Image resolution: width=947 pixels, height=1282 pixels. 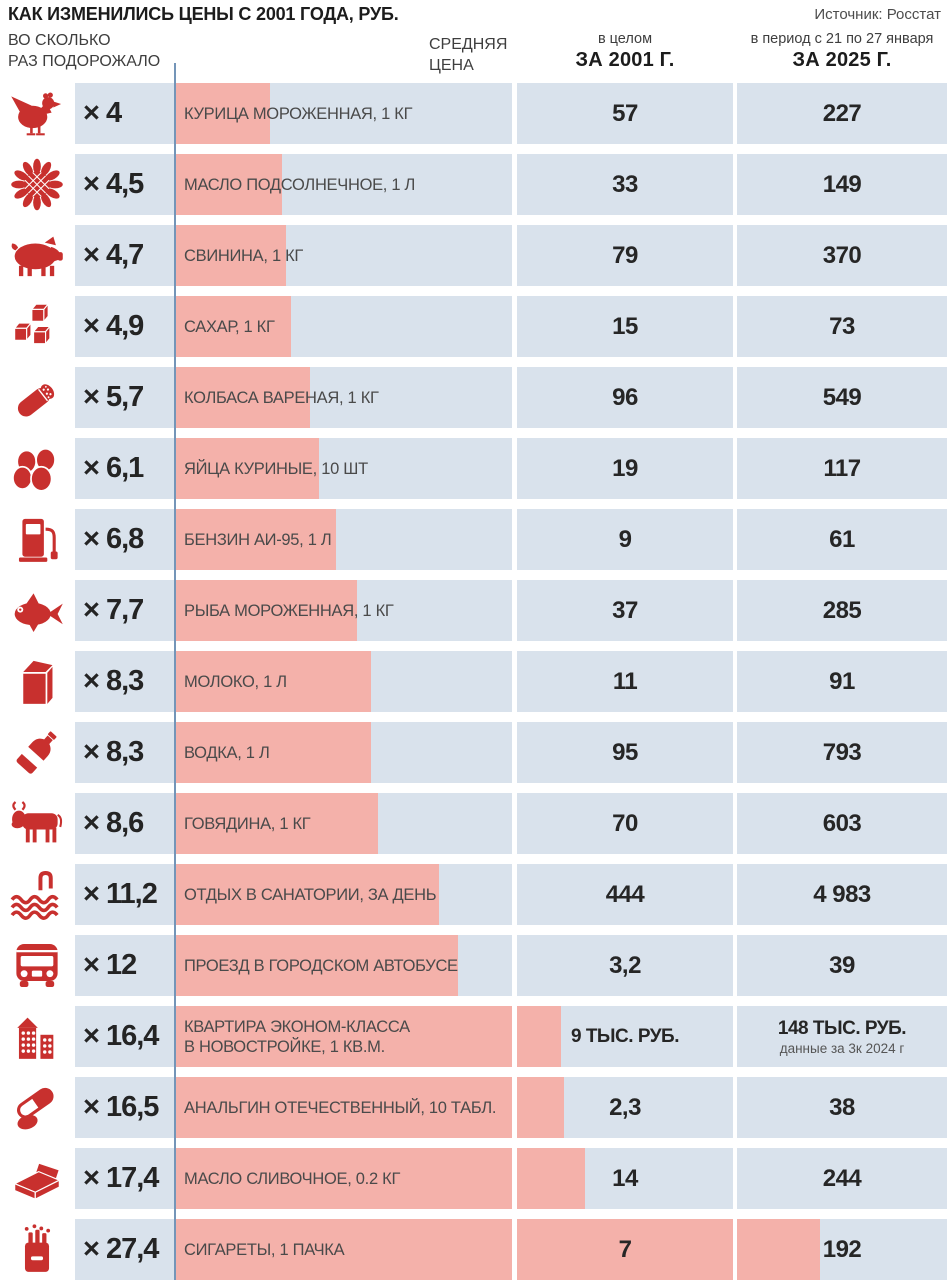 I want to click on multiplier-label: × 8,6, so click(x=113, y=823).